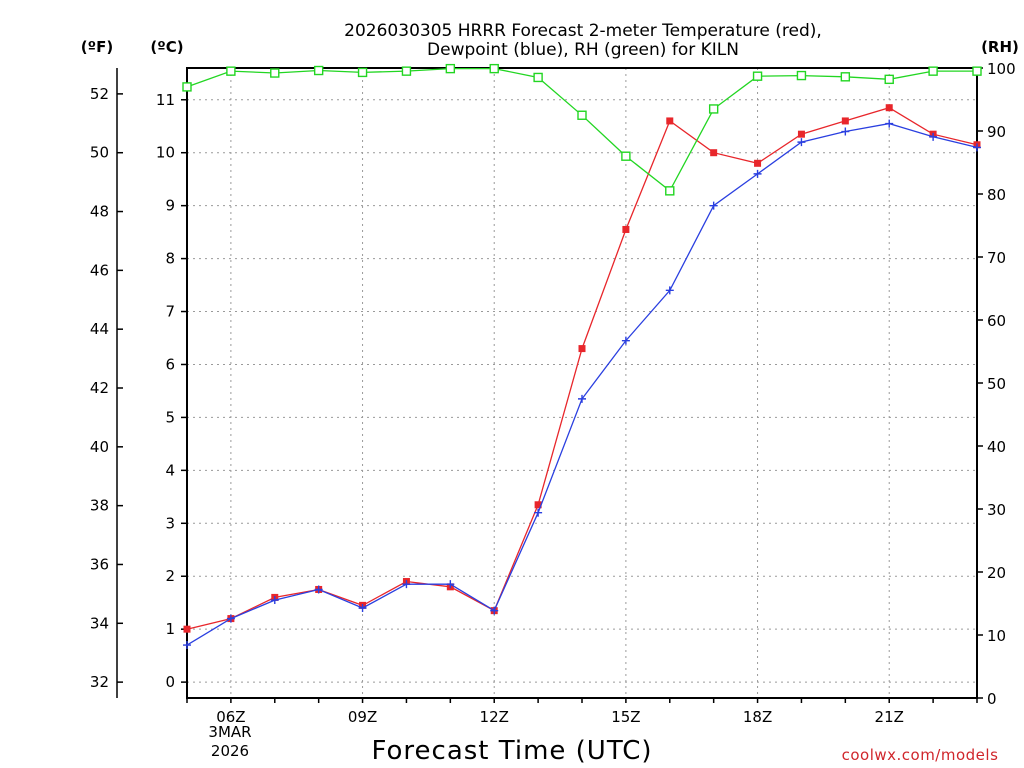  Describe the element at coordinates (920, 755) in the screenshot. I see `credit-text: coolwx.com/models` at that location.